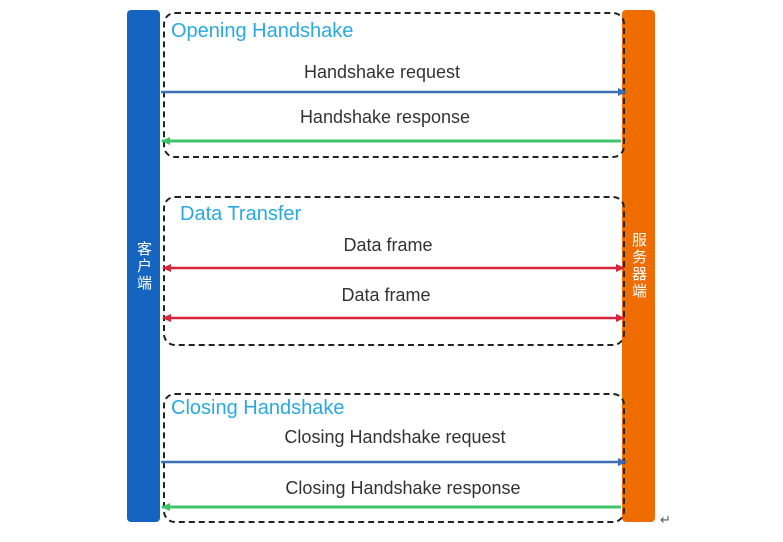 The height and width of the screenshot is (542, 783). I want to click on data-transfer-title: Data Transfer, so click(241, 214).